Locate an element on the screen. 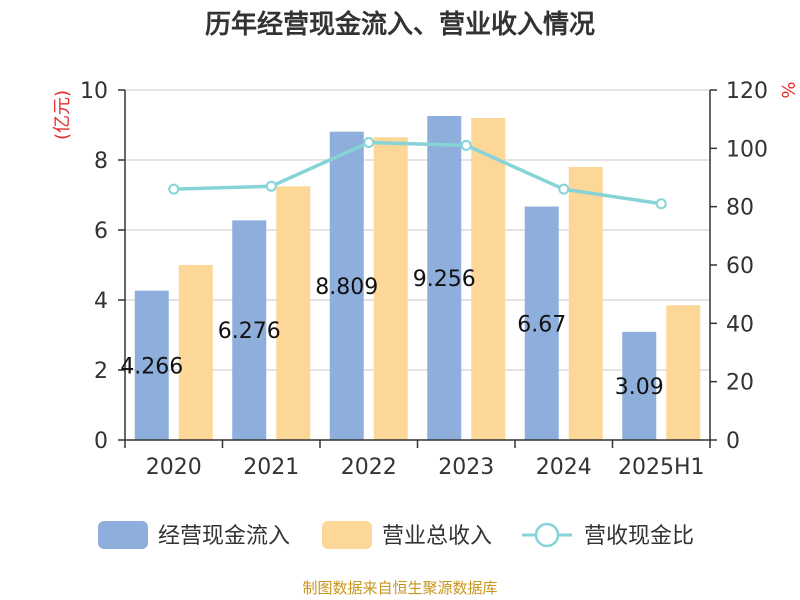  line-series is located at coordinates (417, 173).